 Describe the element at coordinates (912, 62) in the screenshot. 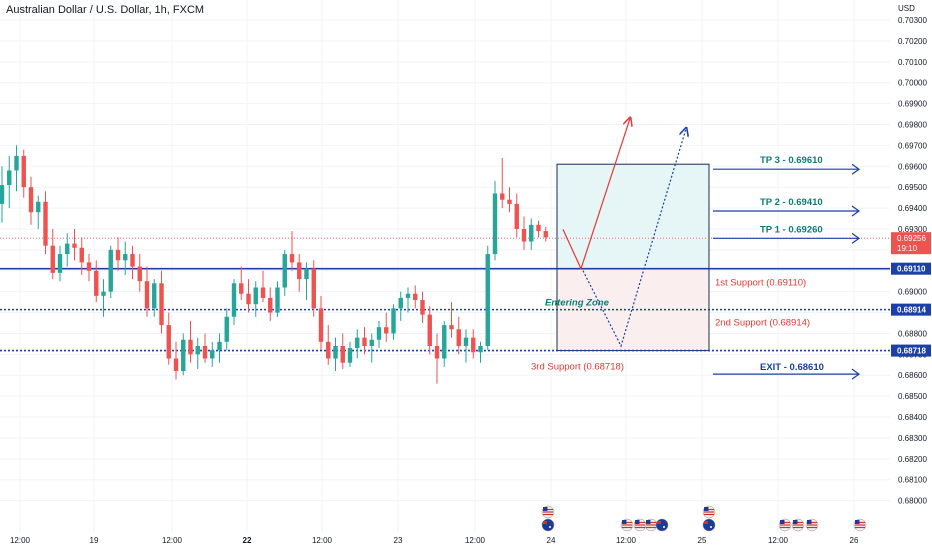

I see `y-tick-label: 0.70100` at that location.